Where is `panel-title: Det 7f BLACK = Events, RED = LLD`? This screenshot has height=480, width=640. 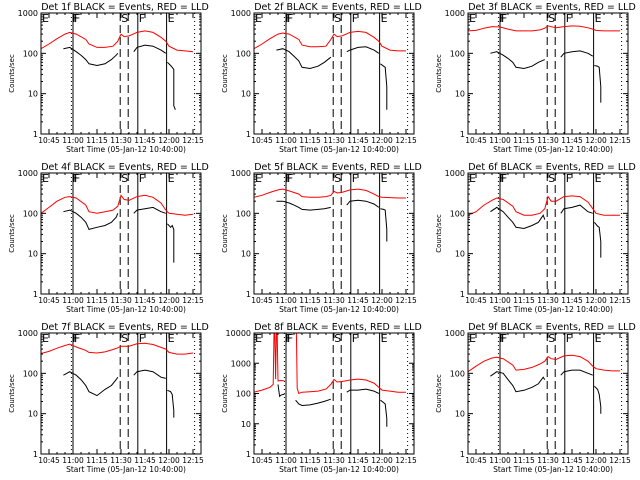
panel-title: Det 7f BLACK = Events, RED = LLD is located at coordinates (125, 327).